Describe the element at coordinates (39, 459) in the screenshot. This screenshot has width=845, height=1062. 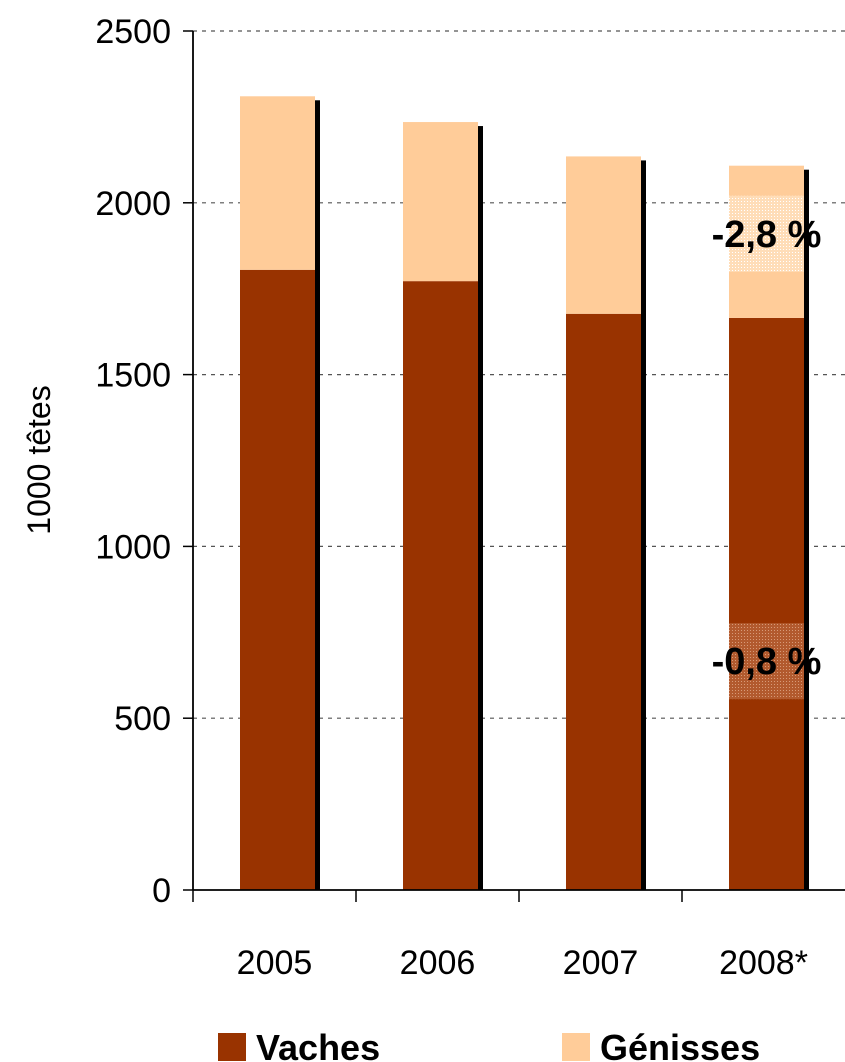
I see `y-axis-label: 1000 têtes` at that location.